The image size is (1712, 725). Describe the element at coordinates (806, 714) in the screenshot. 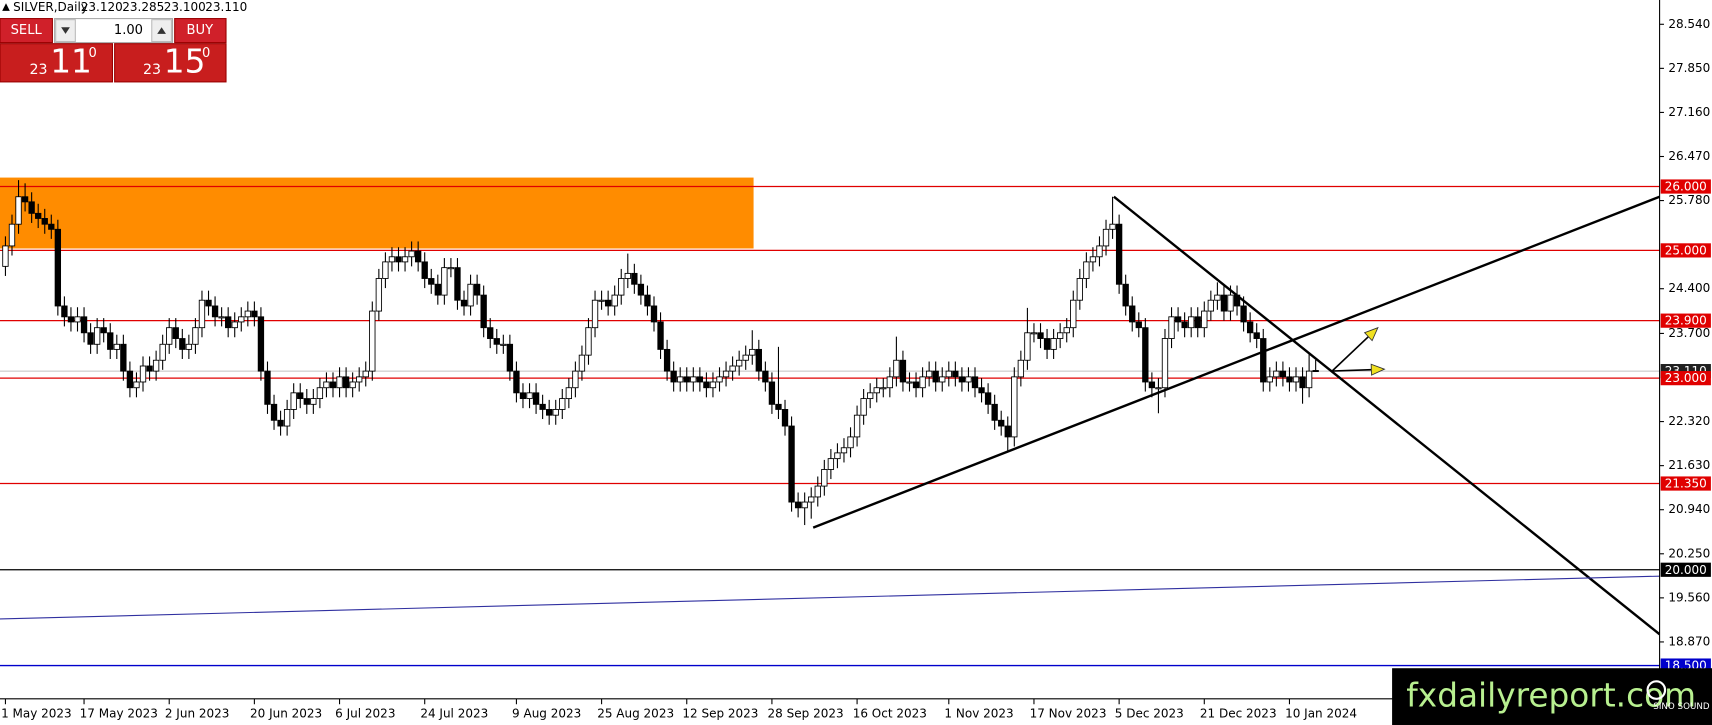

I see `x-tick-label: 28 Sep 2023` at that location.